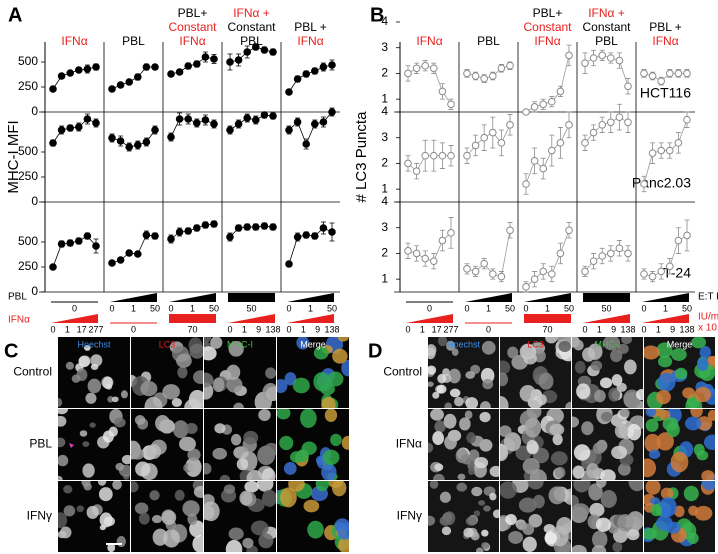  What do you see at coordinates (607, 444) in the screenshot?
I see `micrograph` at bounding box center [607, 444].